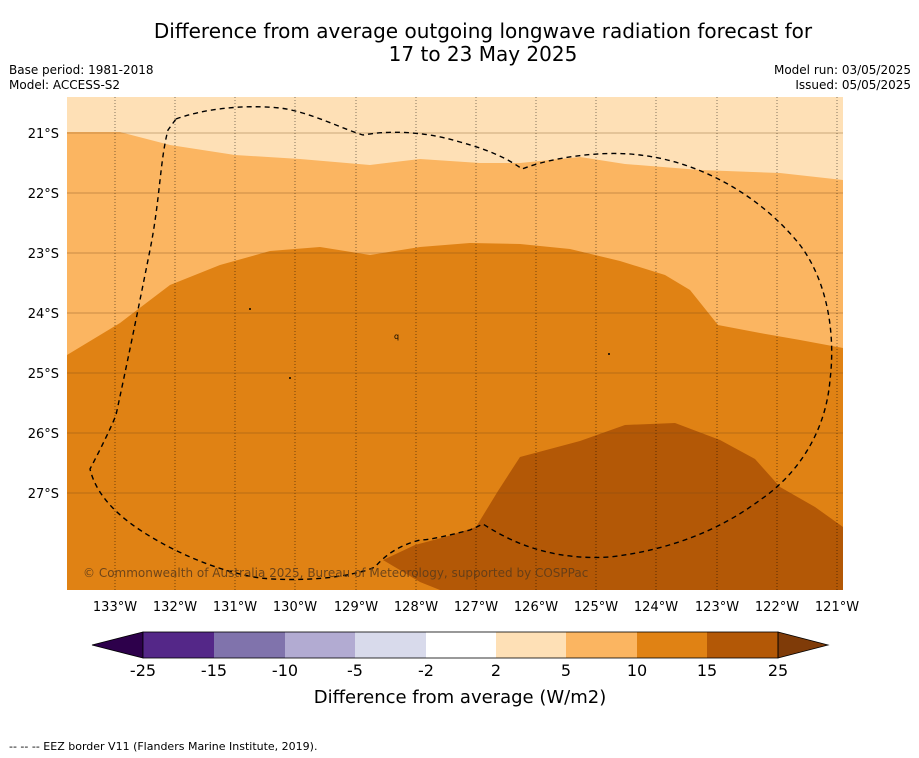  Describe the element at coordinates (566, 670) in the screenshot. I see `colorbar-label: 5` at that location.